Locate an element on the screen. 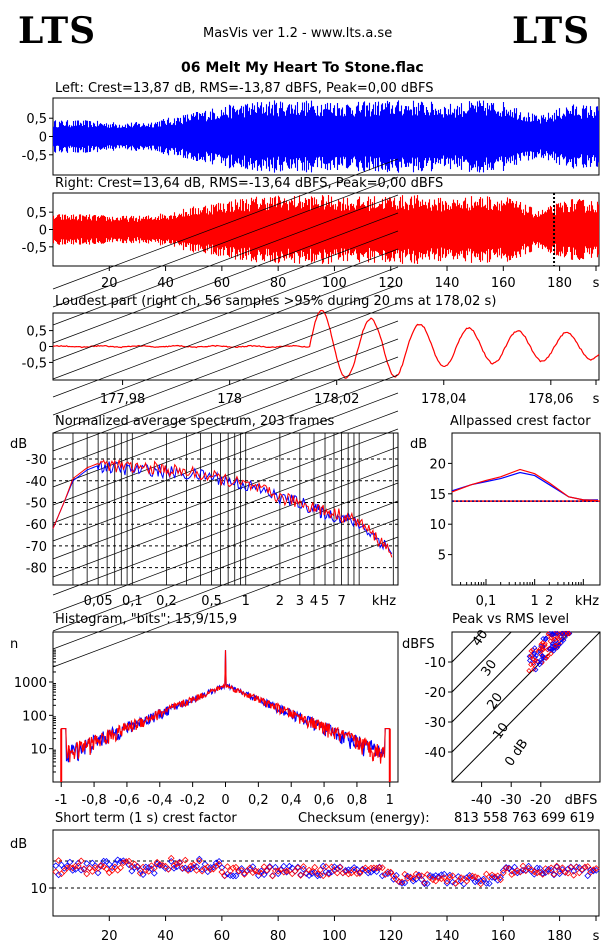 The image size is (606, 946). crest-ytick-label: 20 is located at coordinates (437, 464).